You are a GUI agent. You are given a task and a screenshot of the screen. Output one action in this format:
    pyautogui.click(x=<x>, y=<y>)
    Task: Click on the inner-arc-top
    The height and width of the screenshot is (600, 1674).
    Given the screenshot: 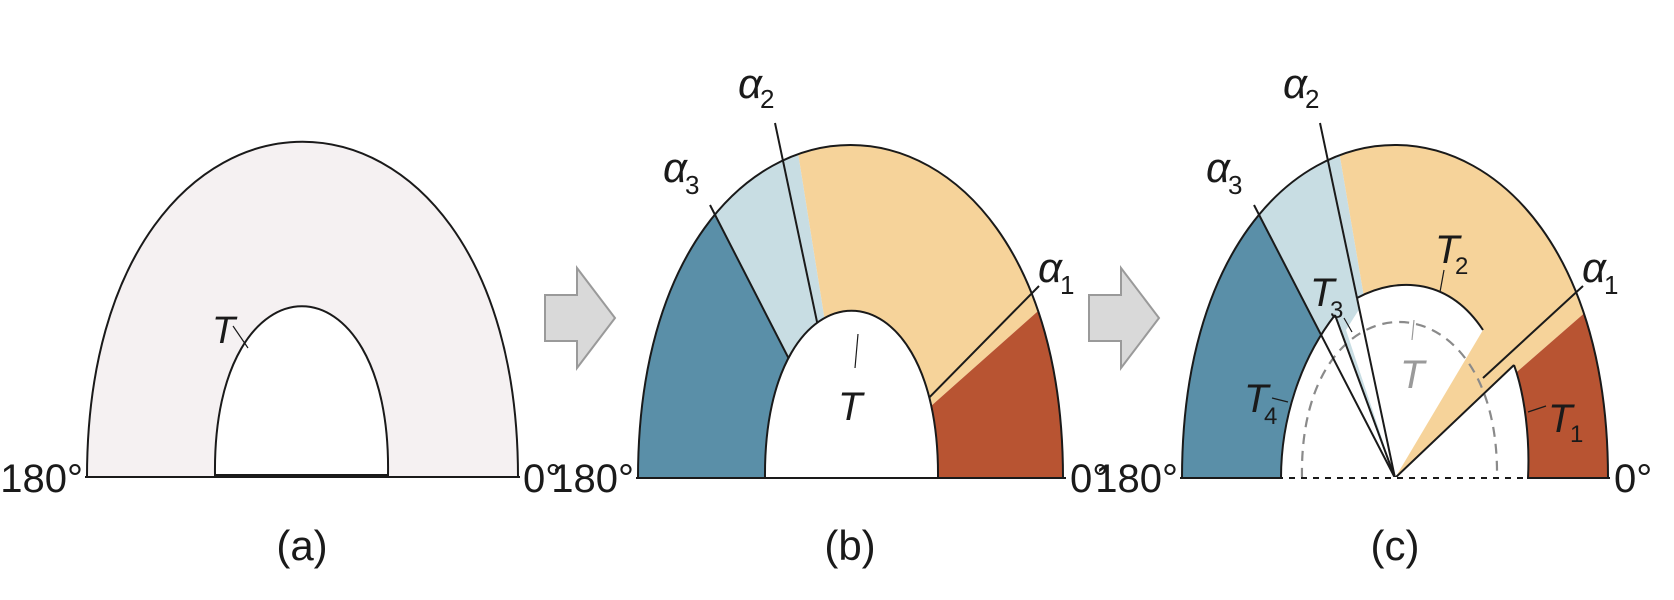 What is the action you would take?
    pyautogui.click(x=1420, y=307)
    